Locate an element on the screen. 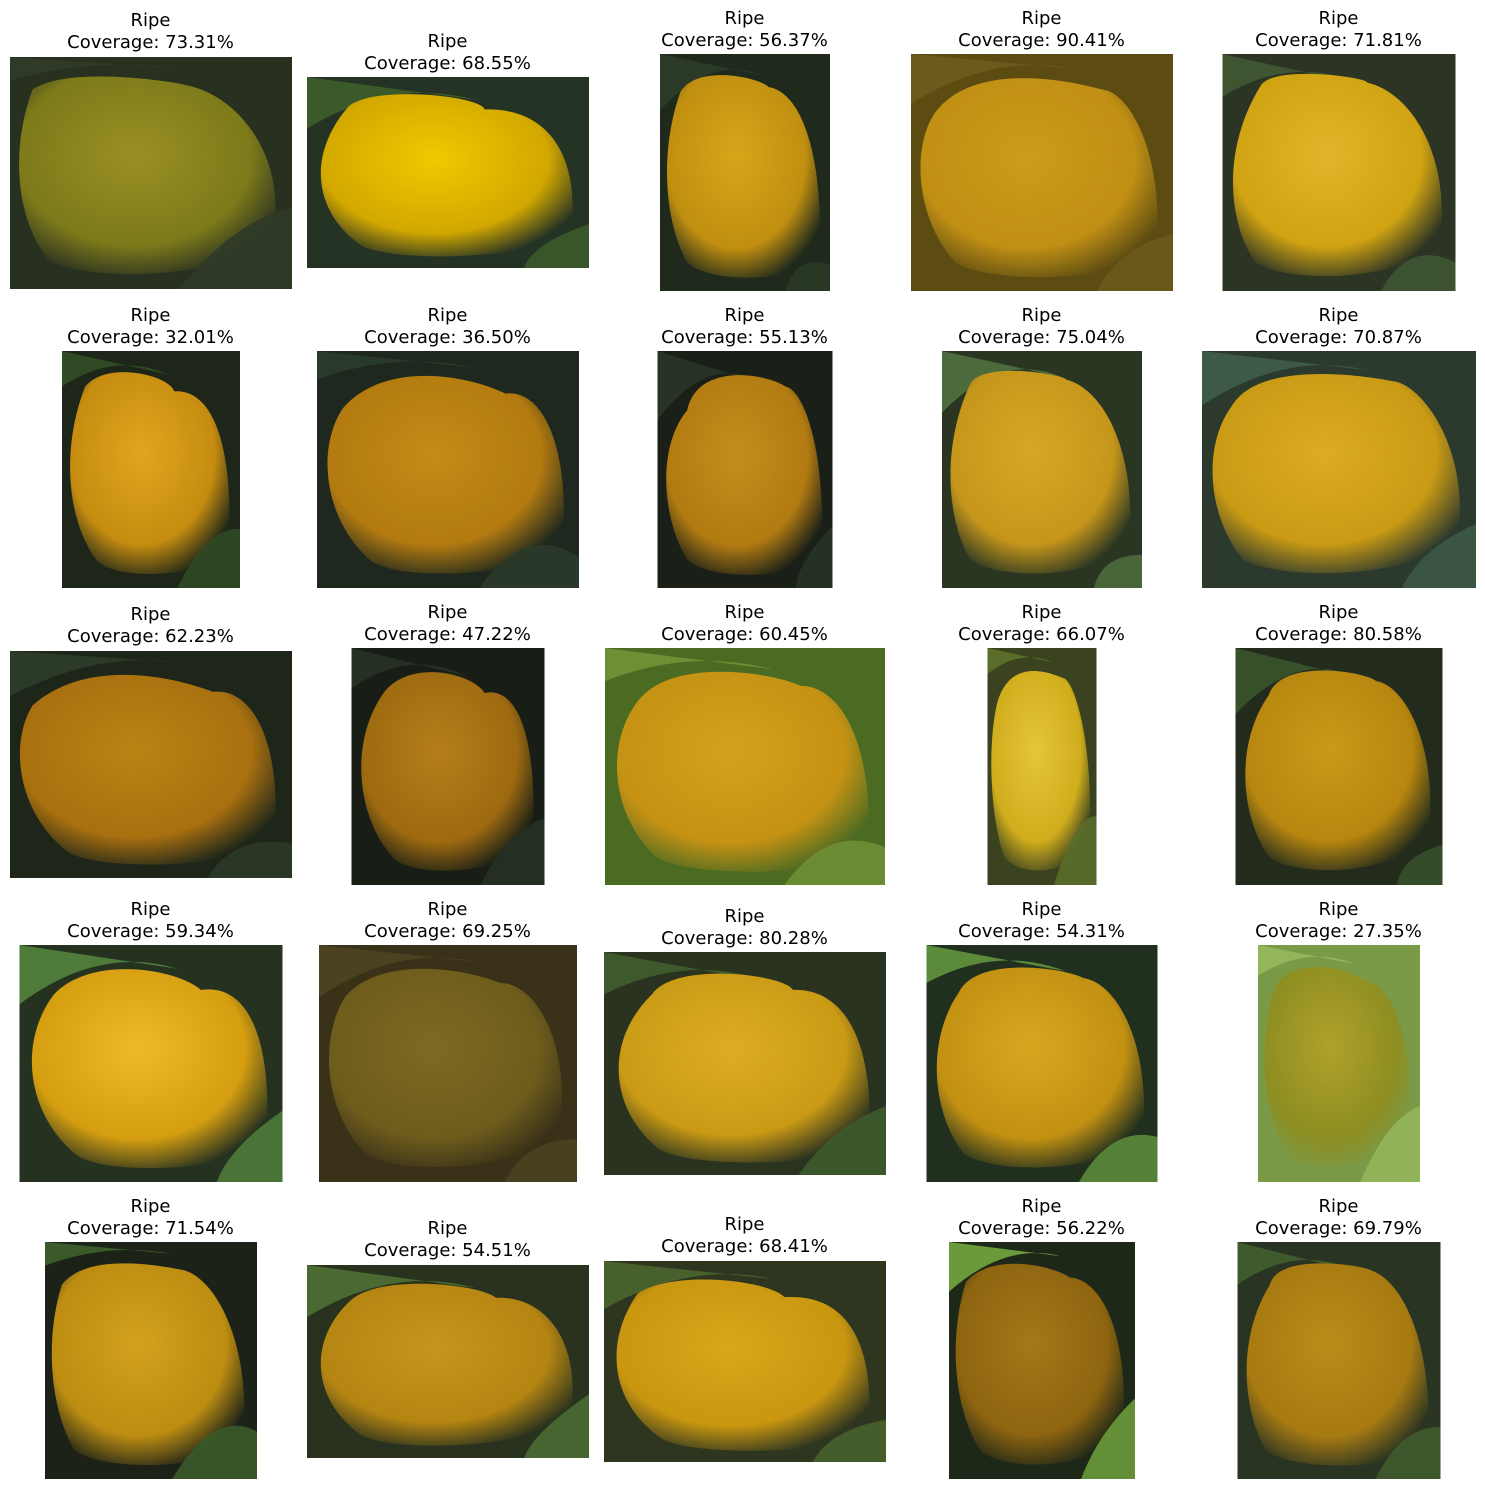  coverage-value: Coverage: 80.58% is located at coordinates (1338, 634).